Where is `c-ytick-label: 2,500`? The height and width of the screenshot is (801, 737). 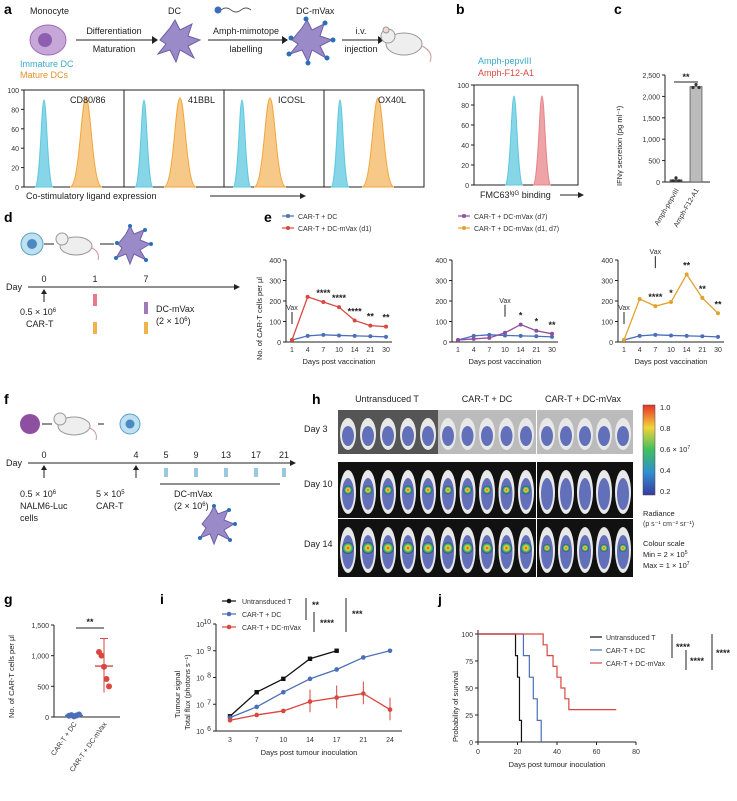 c-ytick-label: 2,500 is located at coordinates (651, 76).